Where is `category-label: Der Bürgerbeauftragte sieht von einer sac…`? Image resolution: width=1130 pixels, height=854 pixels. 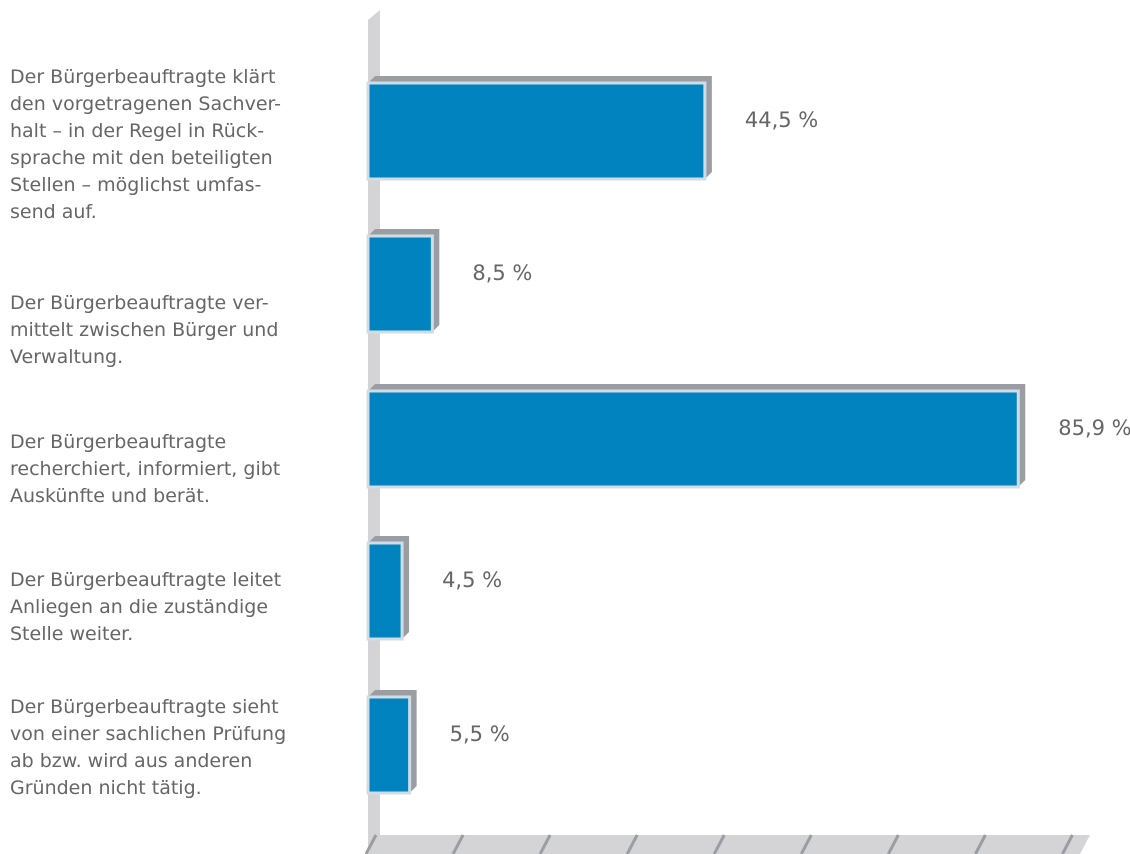 category-label: Der Bürgerbeauftragte sieht von einer sac… is located at coordinates (148, 747).